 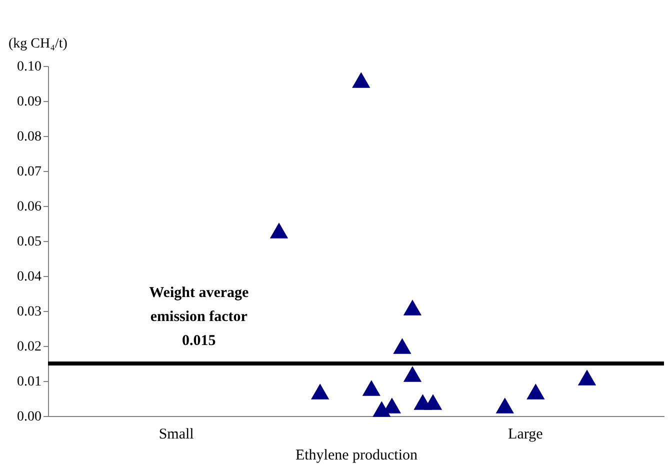 What do you see at coordinates (38, 44) in the screenshot?
I see `y-axis-title: (kg CH₄/t)` at bounding box center [38, 44].